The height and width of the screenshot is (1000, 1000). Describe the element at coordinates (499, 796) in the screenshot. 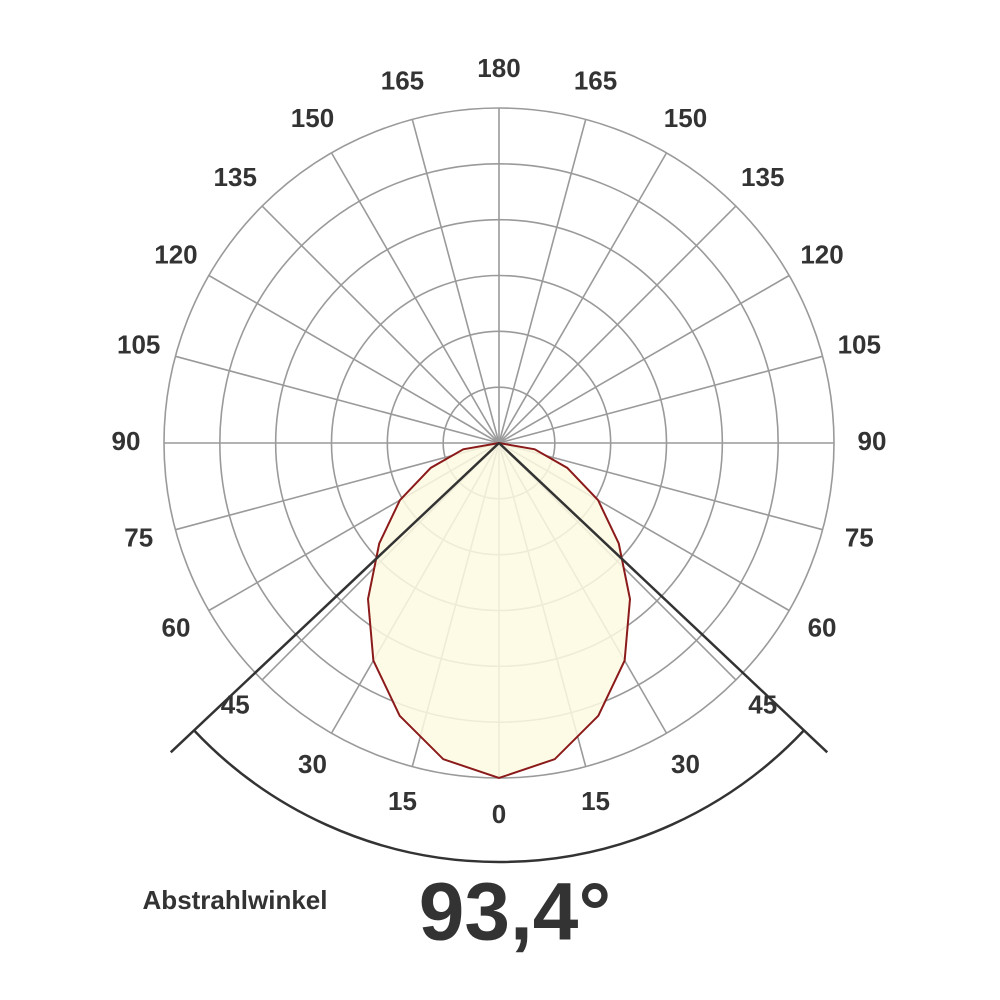

I see `beam-arc` at that location.